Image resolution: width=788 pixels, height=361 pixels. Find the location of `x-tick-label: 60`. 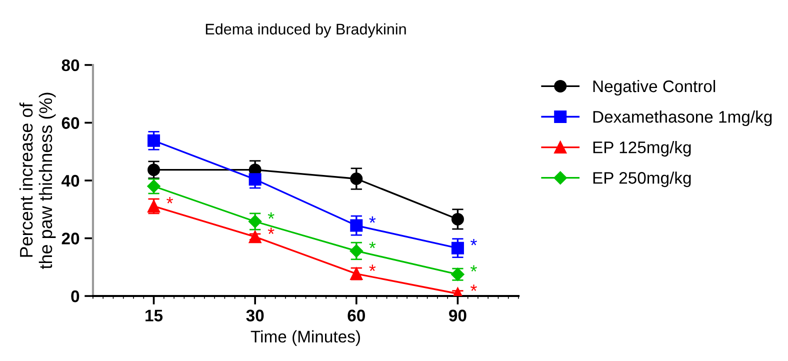

x-tick-label: 60 is located at coordinates (356, 316).